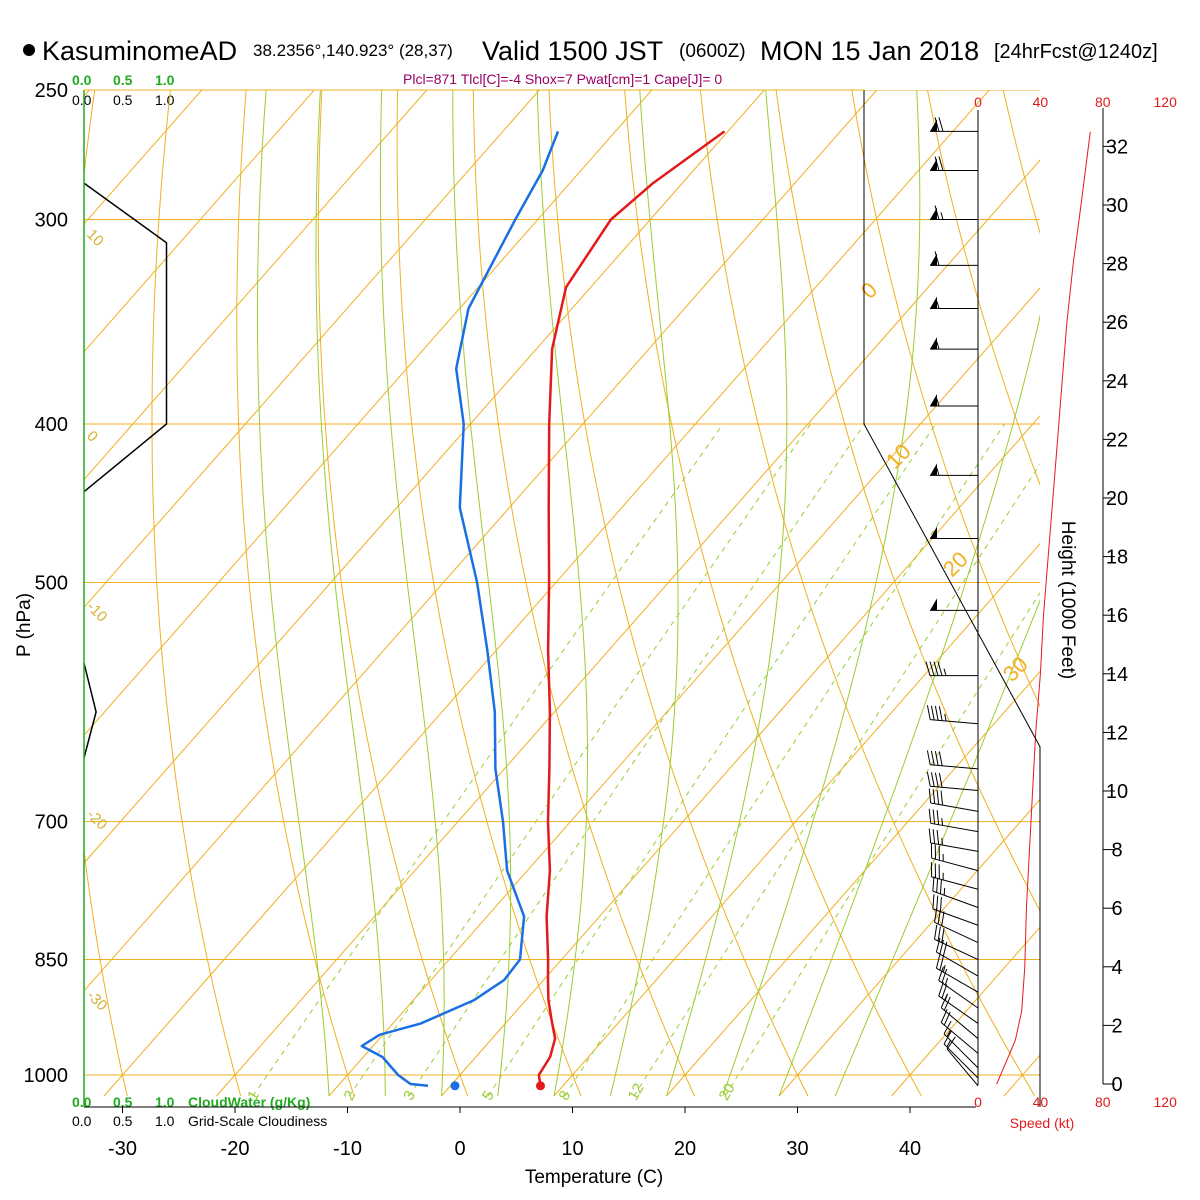 The height and width of the screenshot is (1200, 1200). I want to click on station-name: KasuminomeAD, so click(139, 51).